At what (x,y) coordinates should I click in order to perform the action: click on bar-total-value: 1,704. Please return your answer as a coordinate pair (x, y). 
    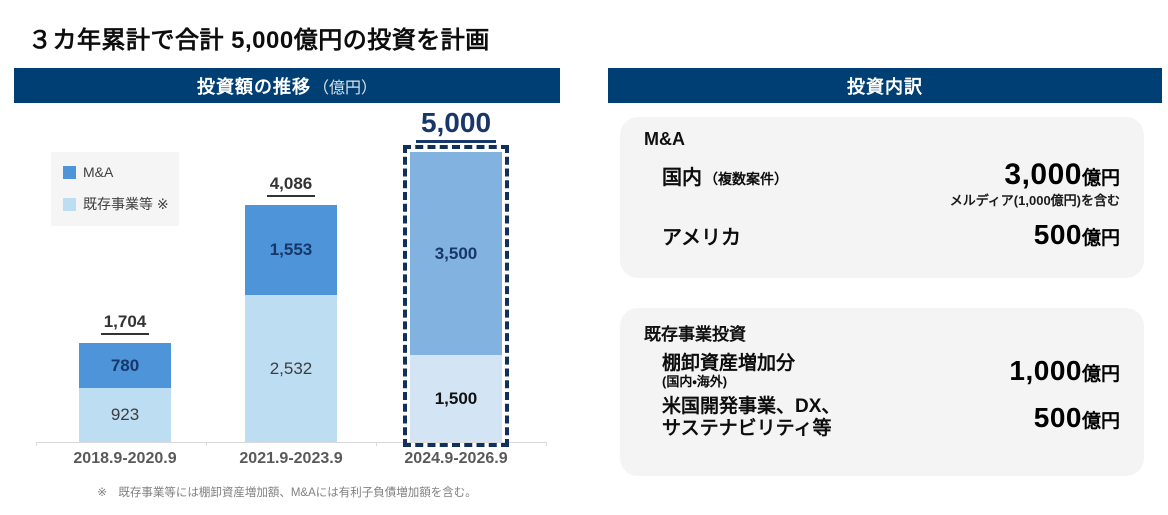
    Looking at the image, I should click on (125, 324).